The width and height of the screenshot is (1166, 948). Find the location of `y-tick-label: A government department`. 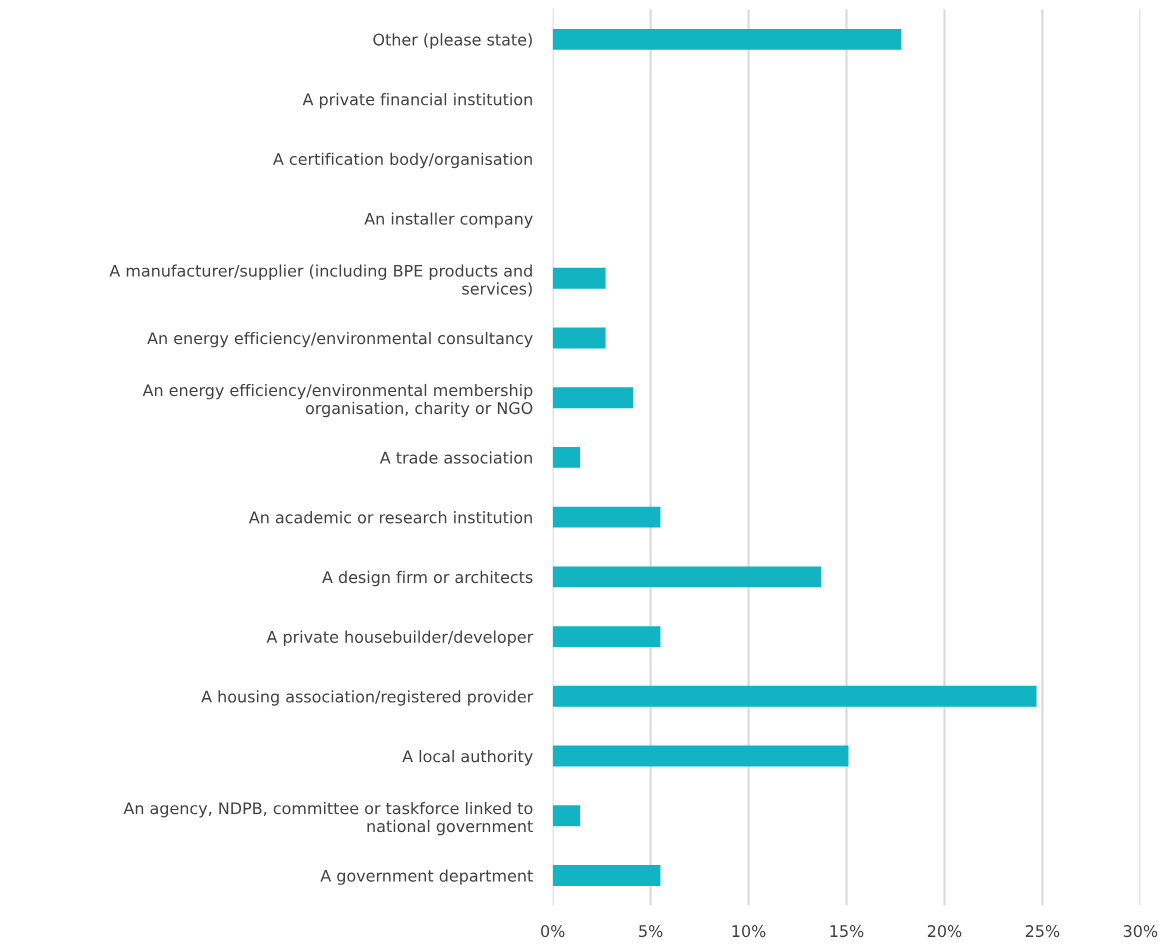

y-tick-label: A government department is located at coordinates (426, 877).